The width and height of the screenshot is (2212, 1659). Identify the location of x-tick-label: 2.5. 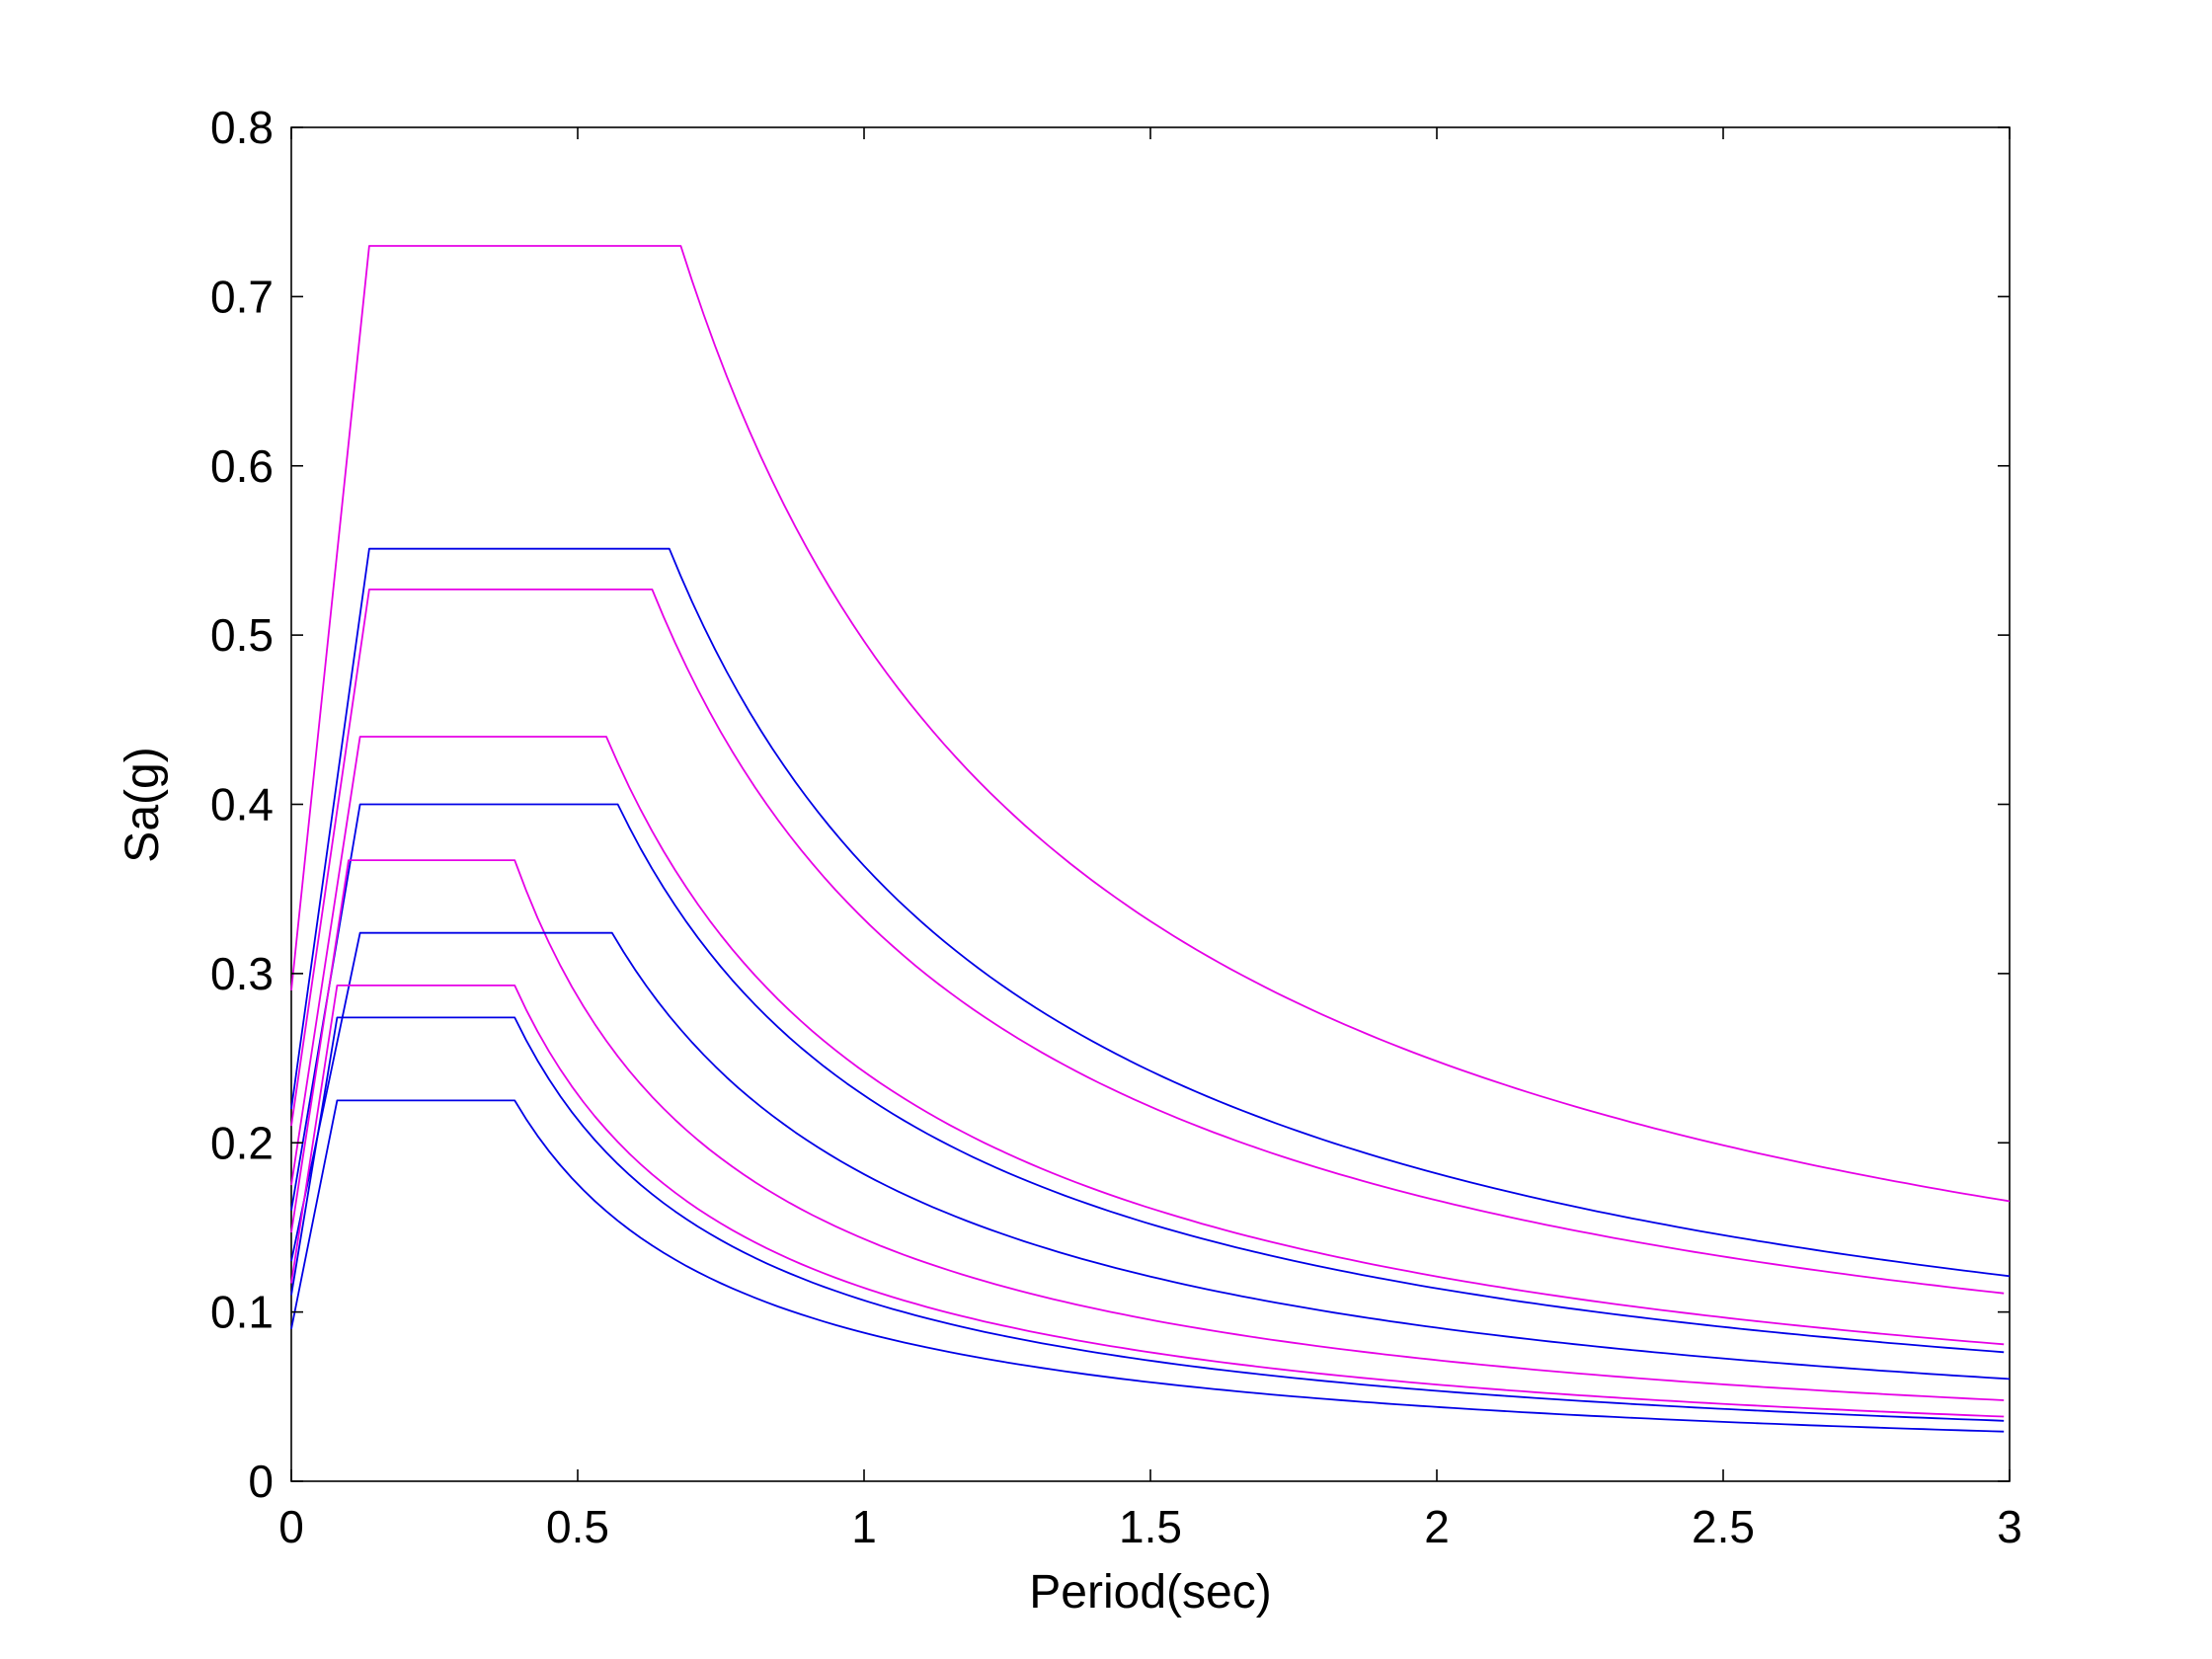
(1724, 1527).